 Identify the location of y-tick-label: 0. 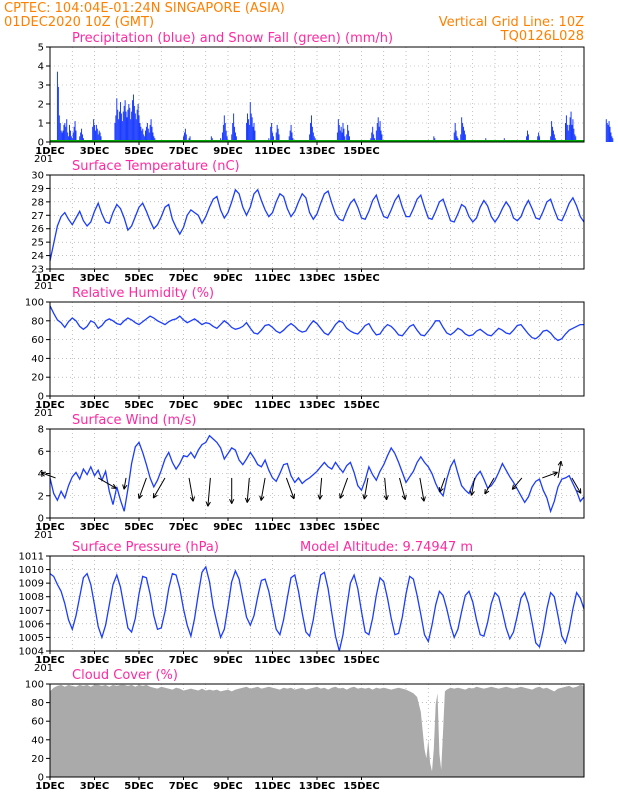
(41, 778).